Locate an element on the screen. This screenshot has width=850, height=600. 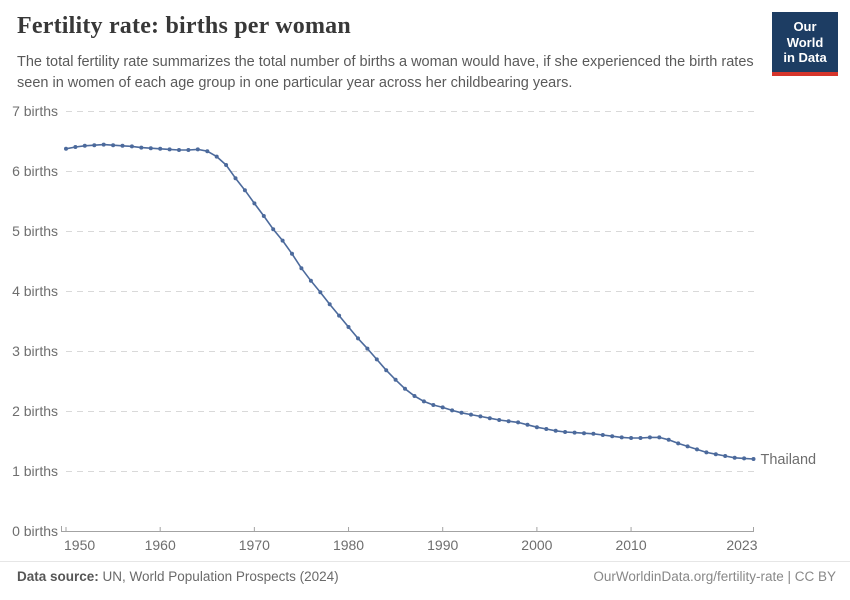
page-title: Fertility rate: births per woman is located at coordinates (184, 26).